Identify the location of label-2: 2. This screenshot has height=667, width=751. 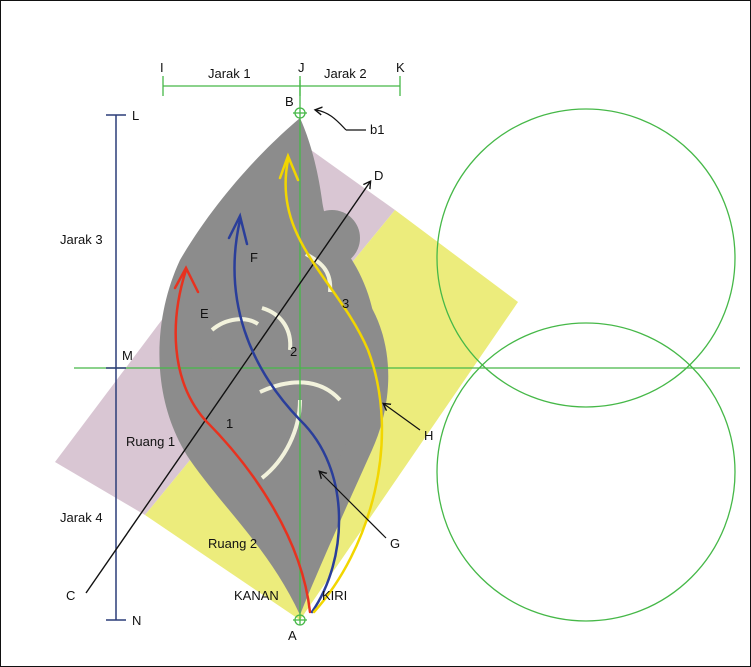
(293, 351).